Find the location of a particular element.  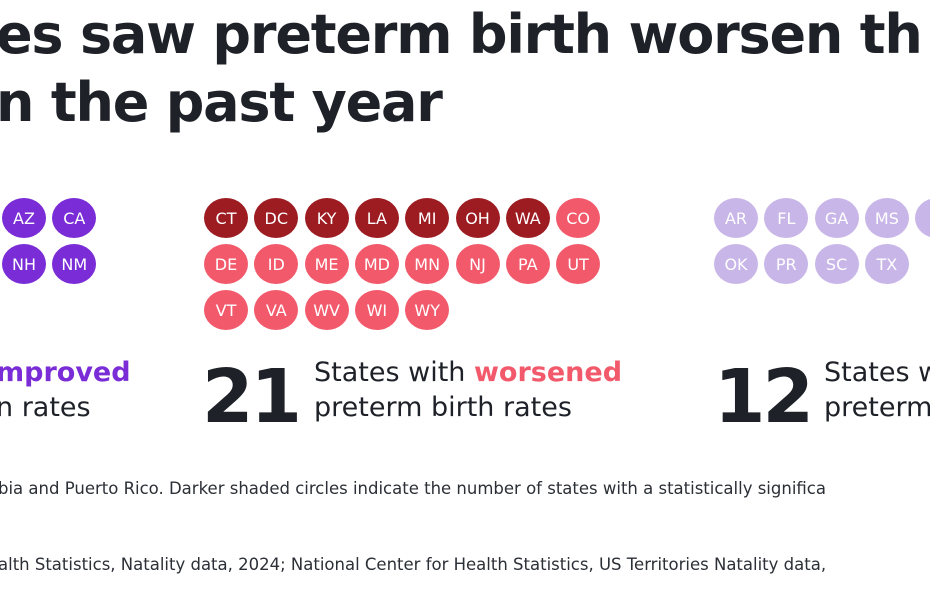

no-change-label: States w preterm is located at coordinates (877, 390).